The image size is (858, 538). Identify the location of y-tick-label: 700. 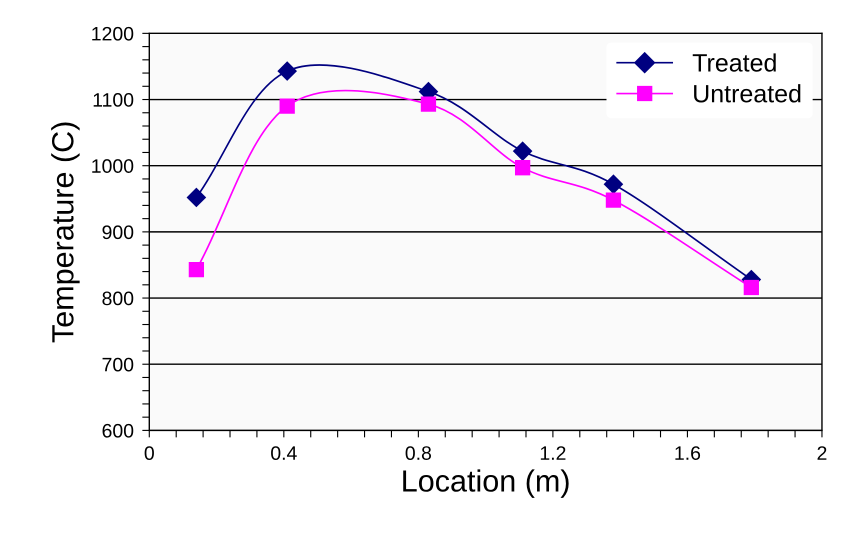
(118, 365).